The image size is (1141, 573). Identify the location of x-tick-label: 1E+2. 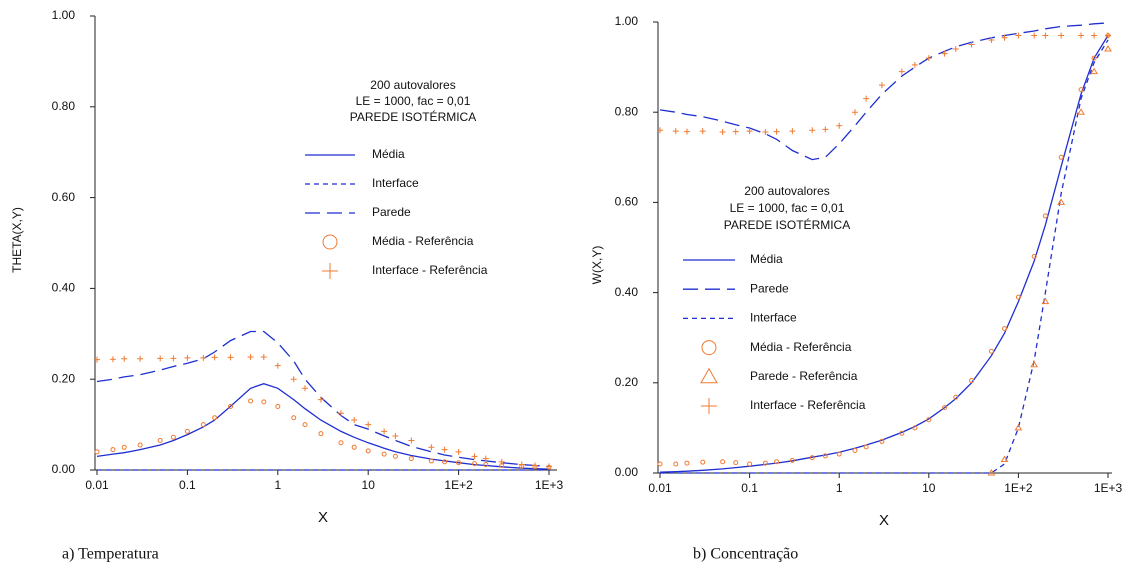
(458, 485).